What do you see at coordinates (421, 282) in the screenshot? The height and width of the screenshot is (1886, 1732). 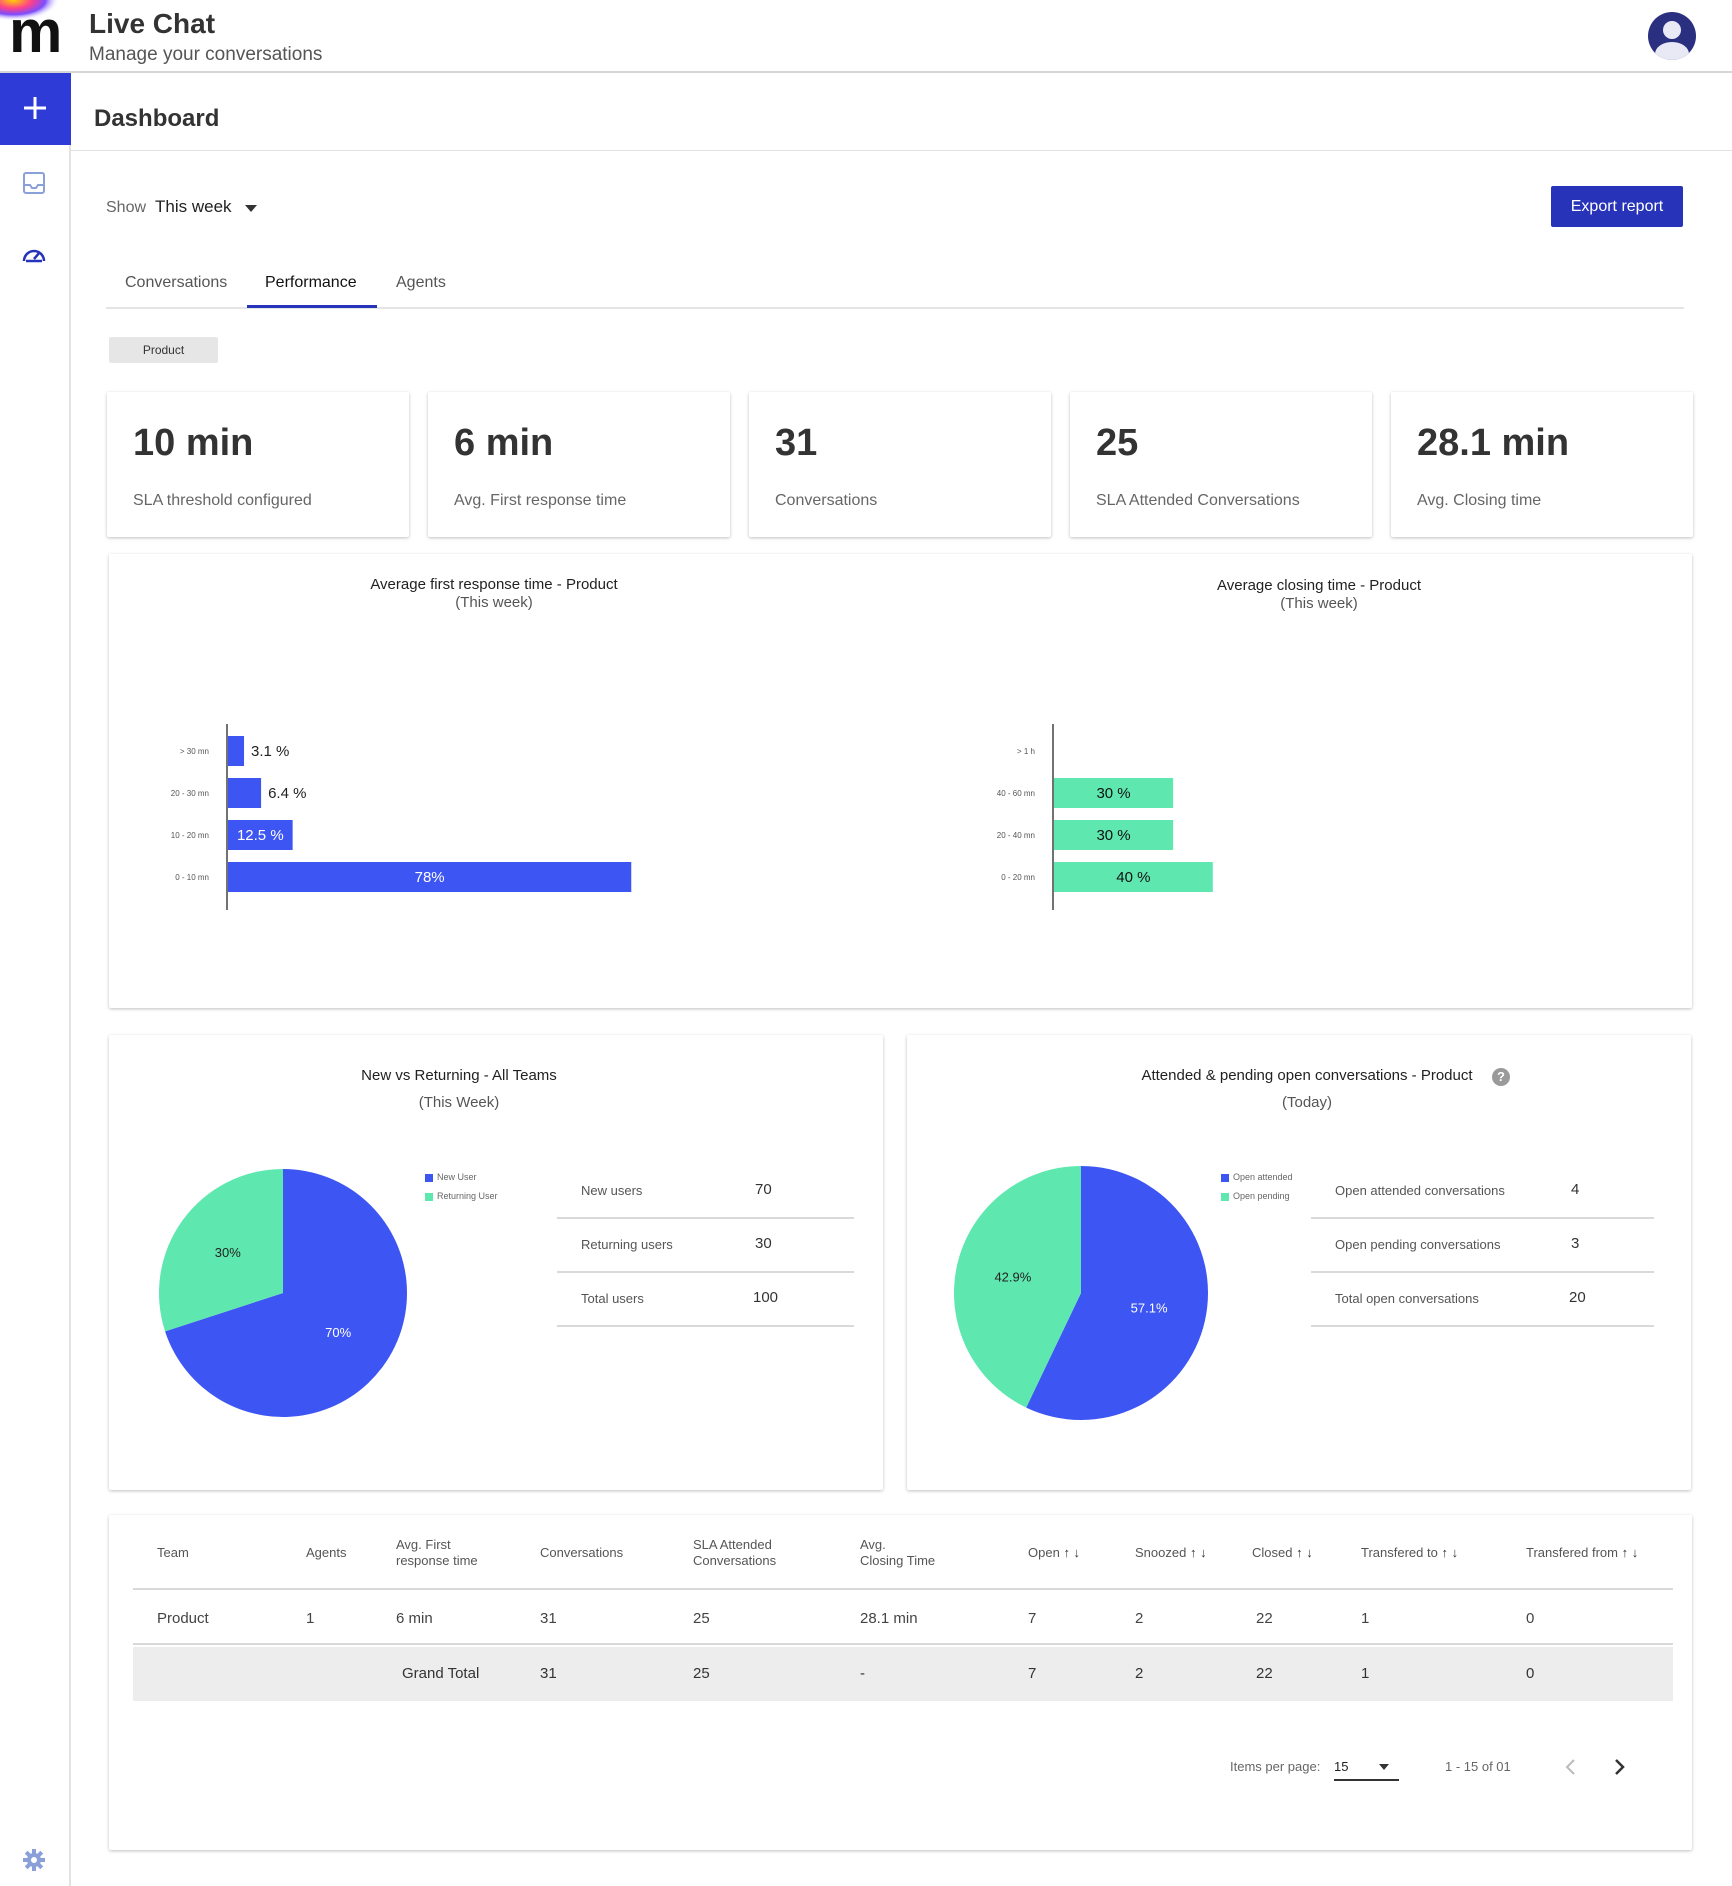 I see `tab-agents: Agents` at bounding box center [421, 282].